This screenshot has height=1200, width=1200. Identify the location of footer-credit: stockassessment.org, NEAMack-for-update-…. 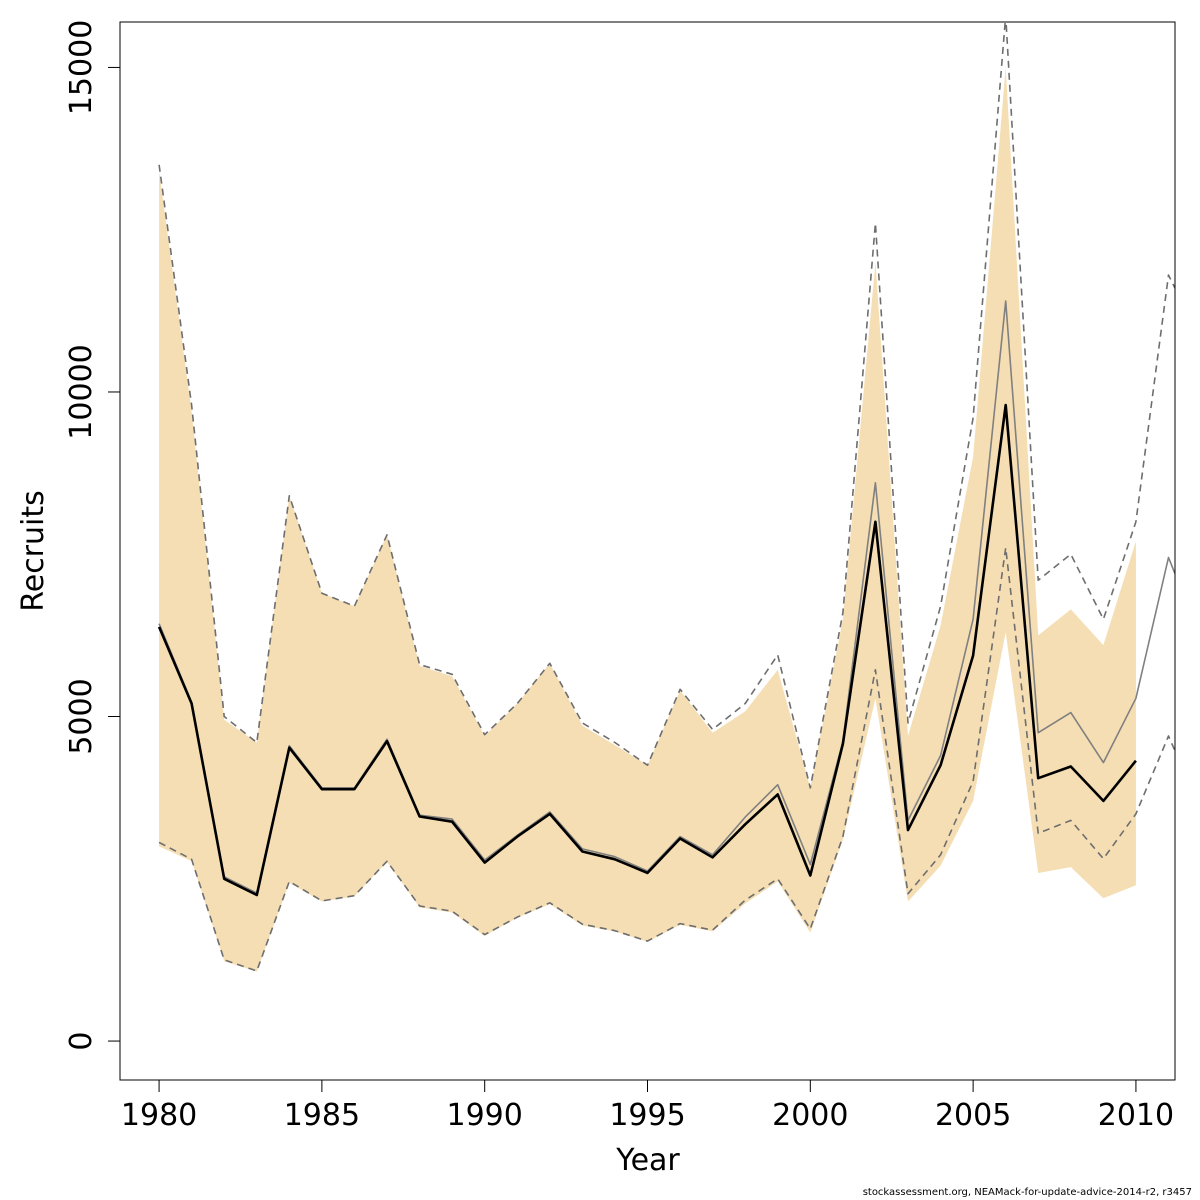
(1027, 1192).